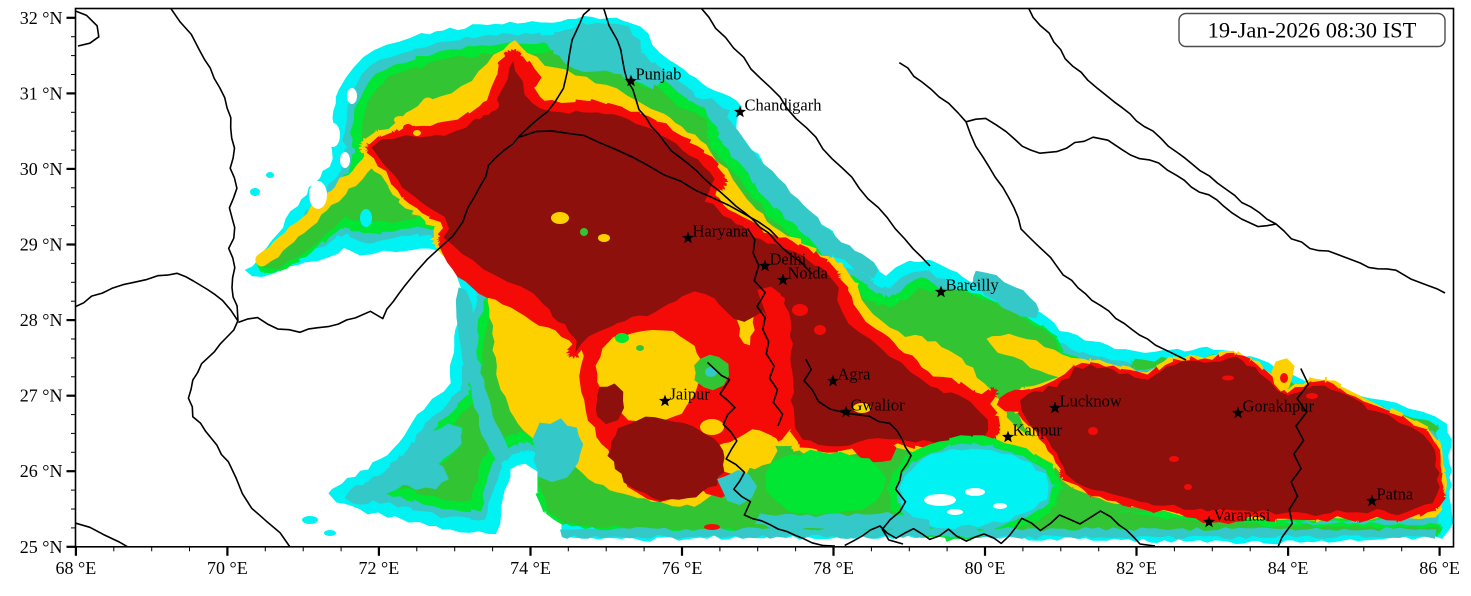  What do you see at coordinates (379, 568) in the screenshot?
I see `svg-text: 72 °E` at bounding box center [379, 568].